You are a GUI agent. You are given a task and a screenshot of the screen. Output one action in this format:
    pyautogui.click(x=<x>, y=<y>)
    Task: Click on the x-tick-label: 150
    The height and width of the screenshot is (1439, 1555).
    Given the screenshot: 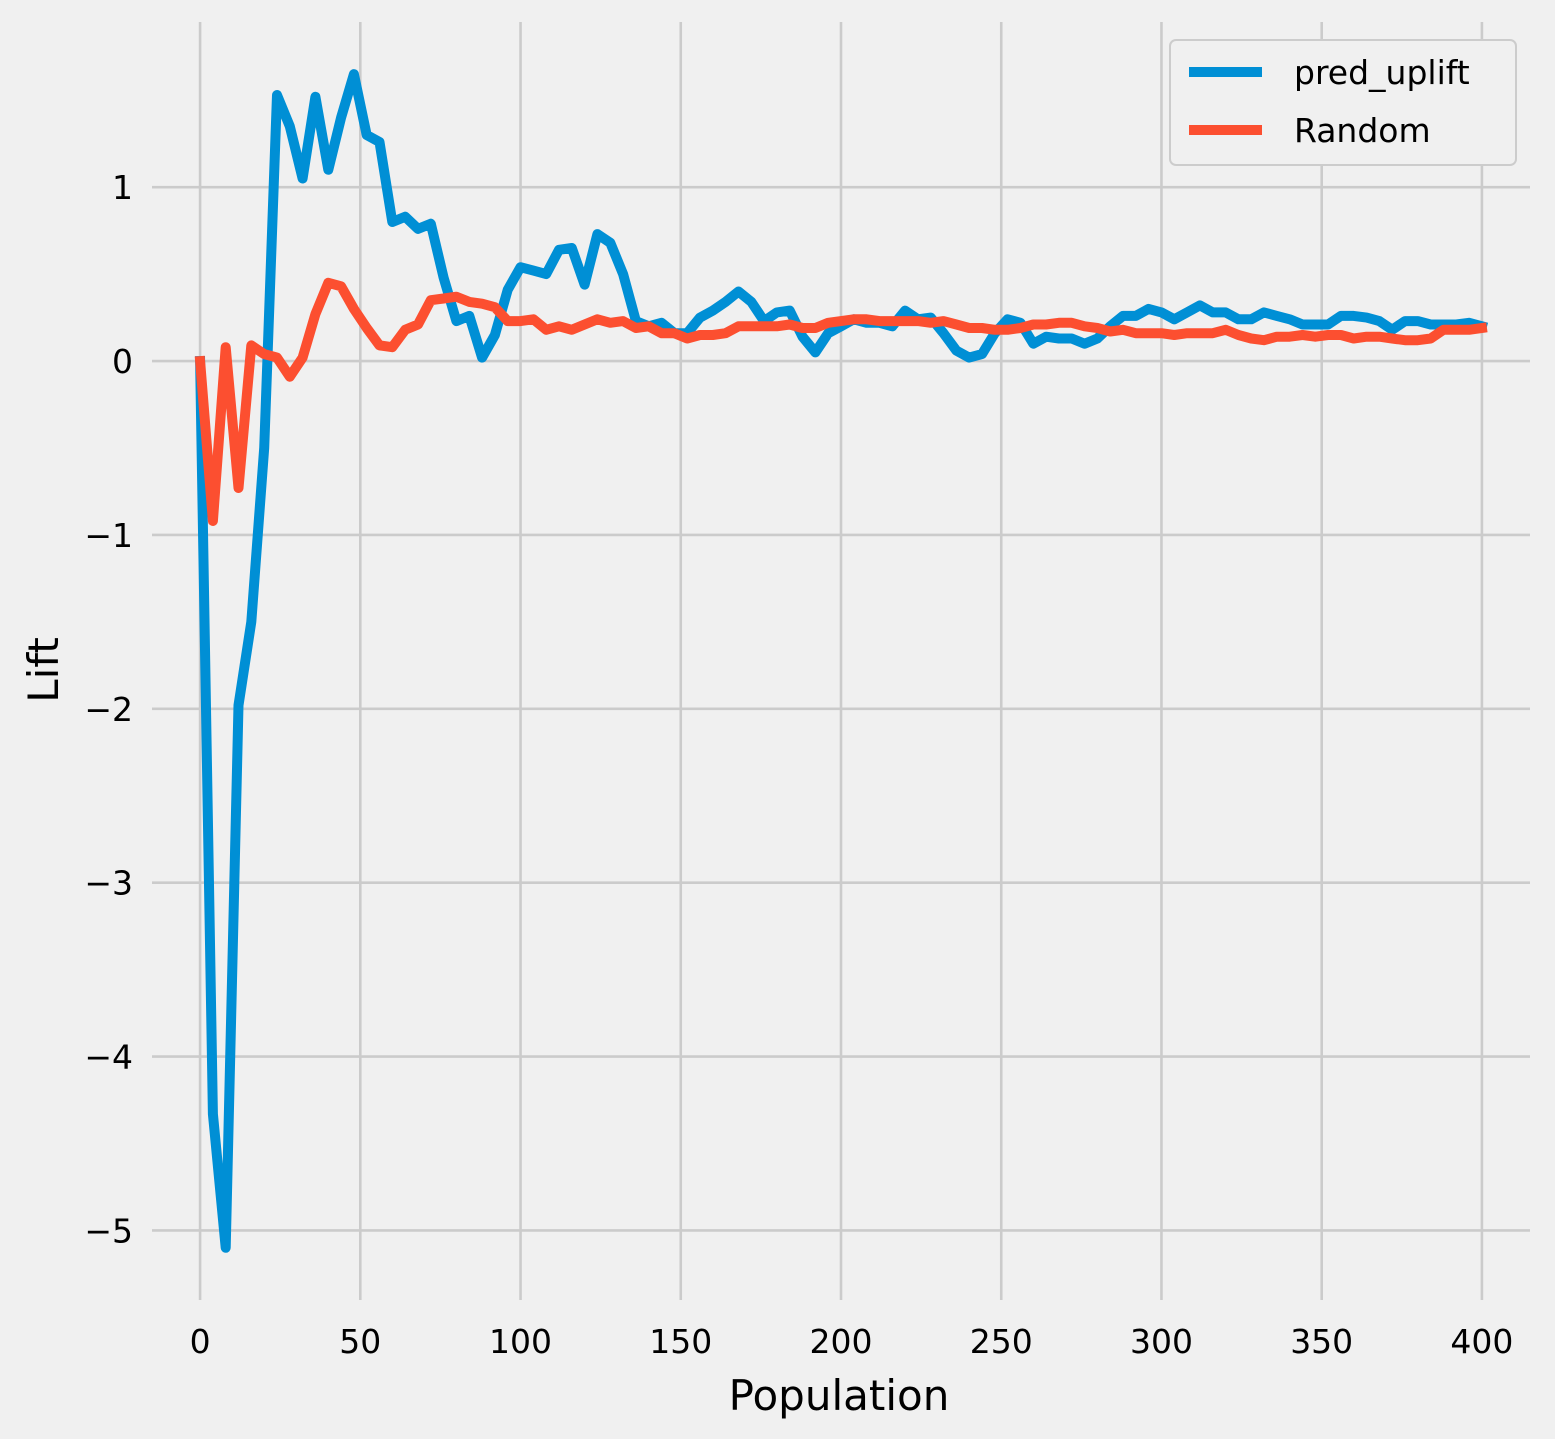 What is the action you would take?
    pyautogui.click(x=680, y=1341)
    